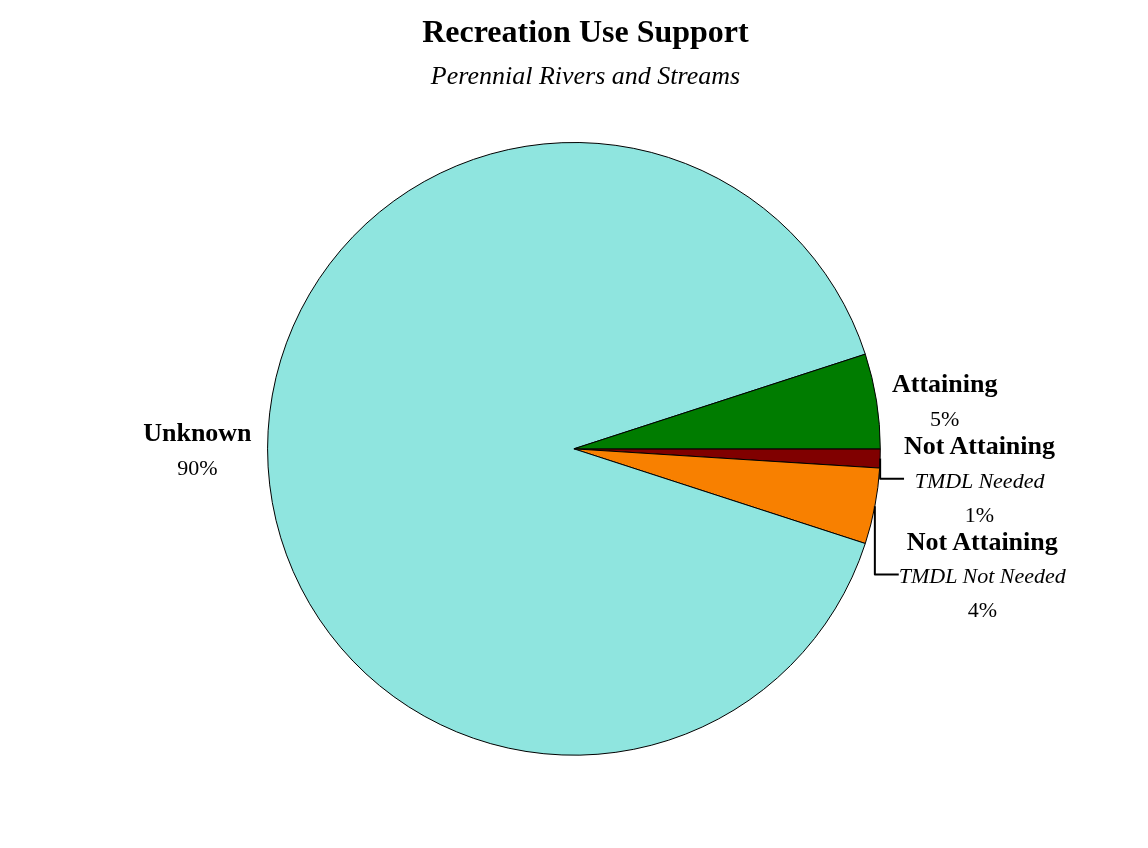  Describe the element at coordinates (979, 462) in the screenshot. I see `slice-label: Not Attaining TMDL Needed` at that location.